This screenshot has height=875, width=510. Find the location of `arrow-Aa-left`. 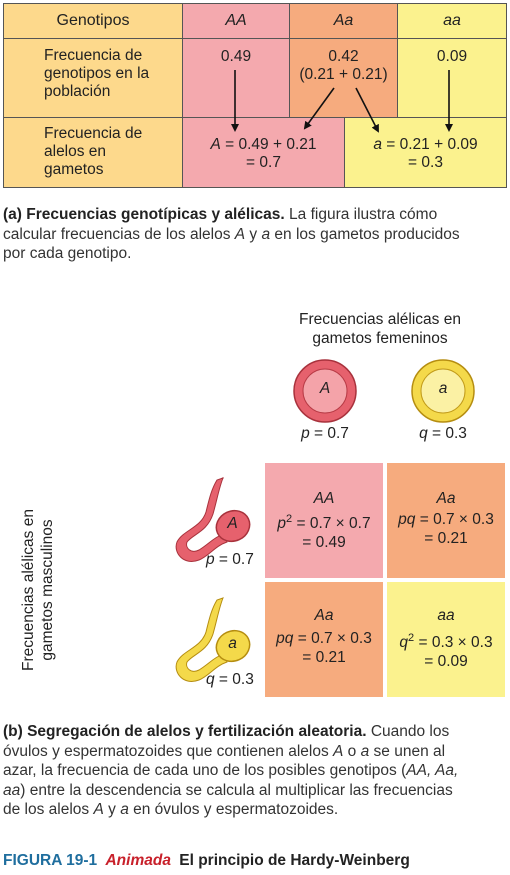

arrow-Aa-left is located at coordinates (319, 108).